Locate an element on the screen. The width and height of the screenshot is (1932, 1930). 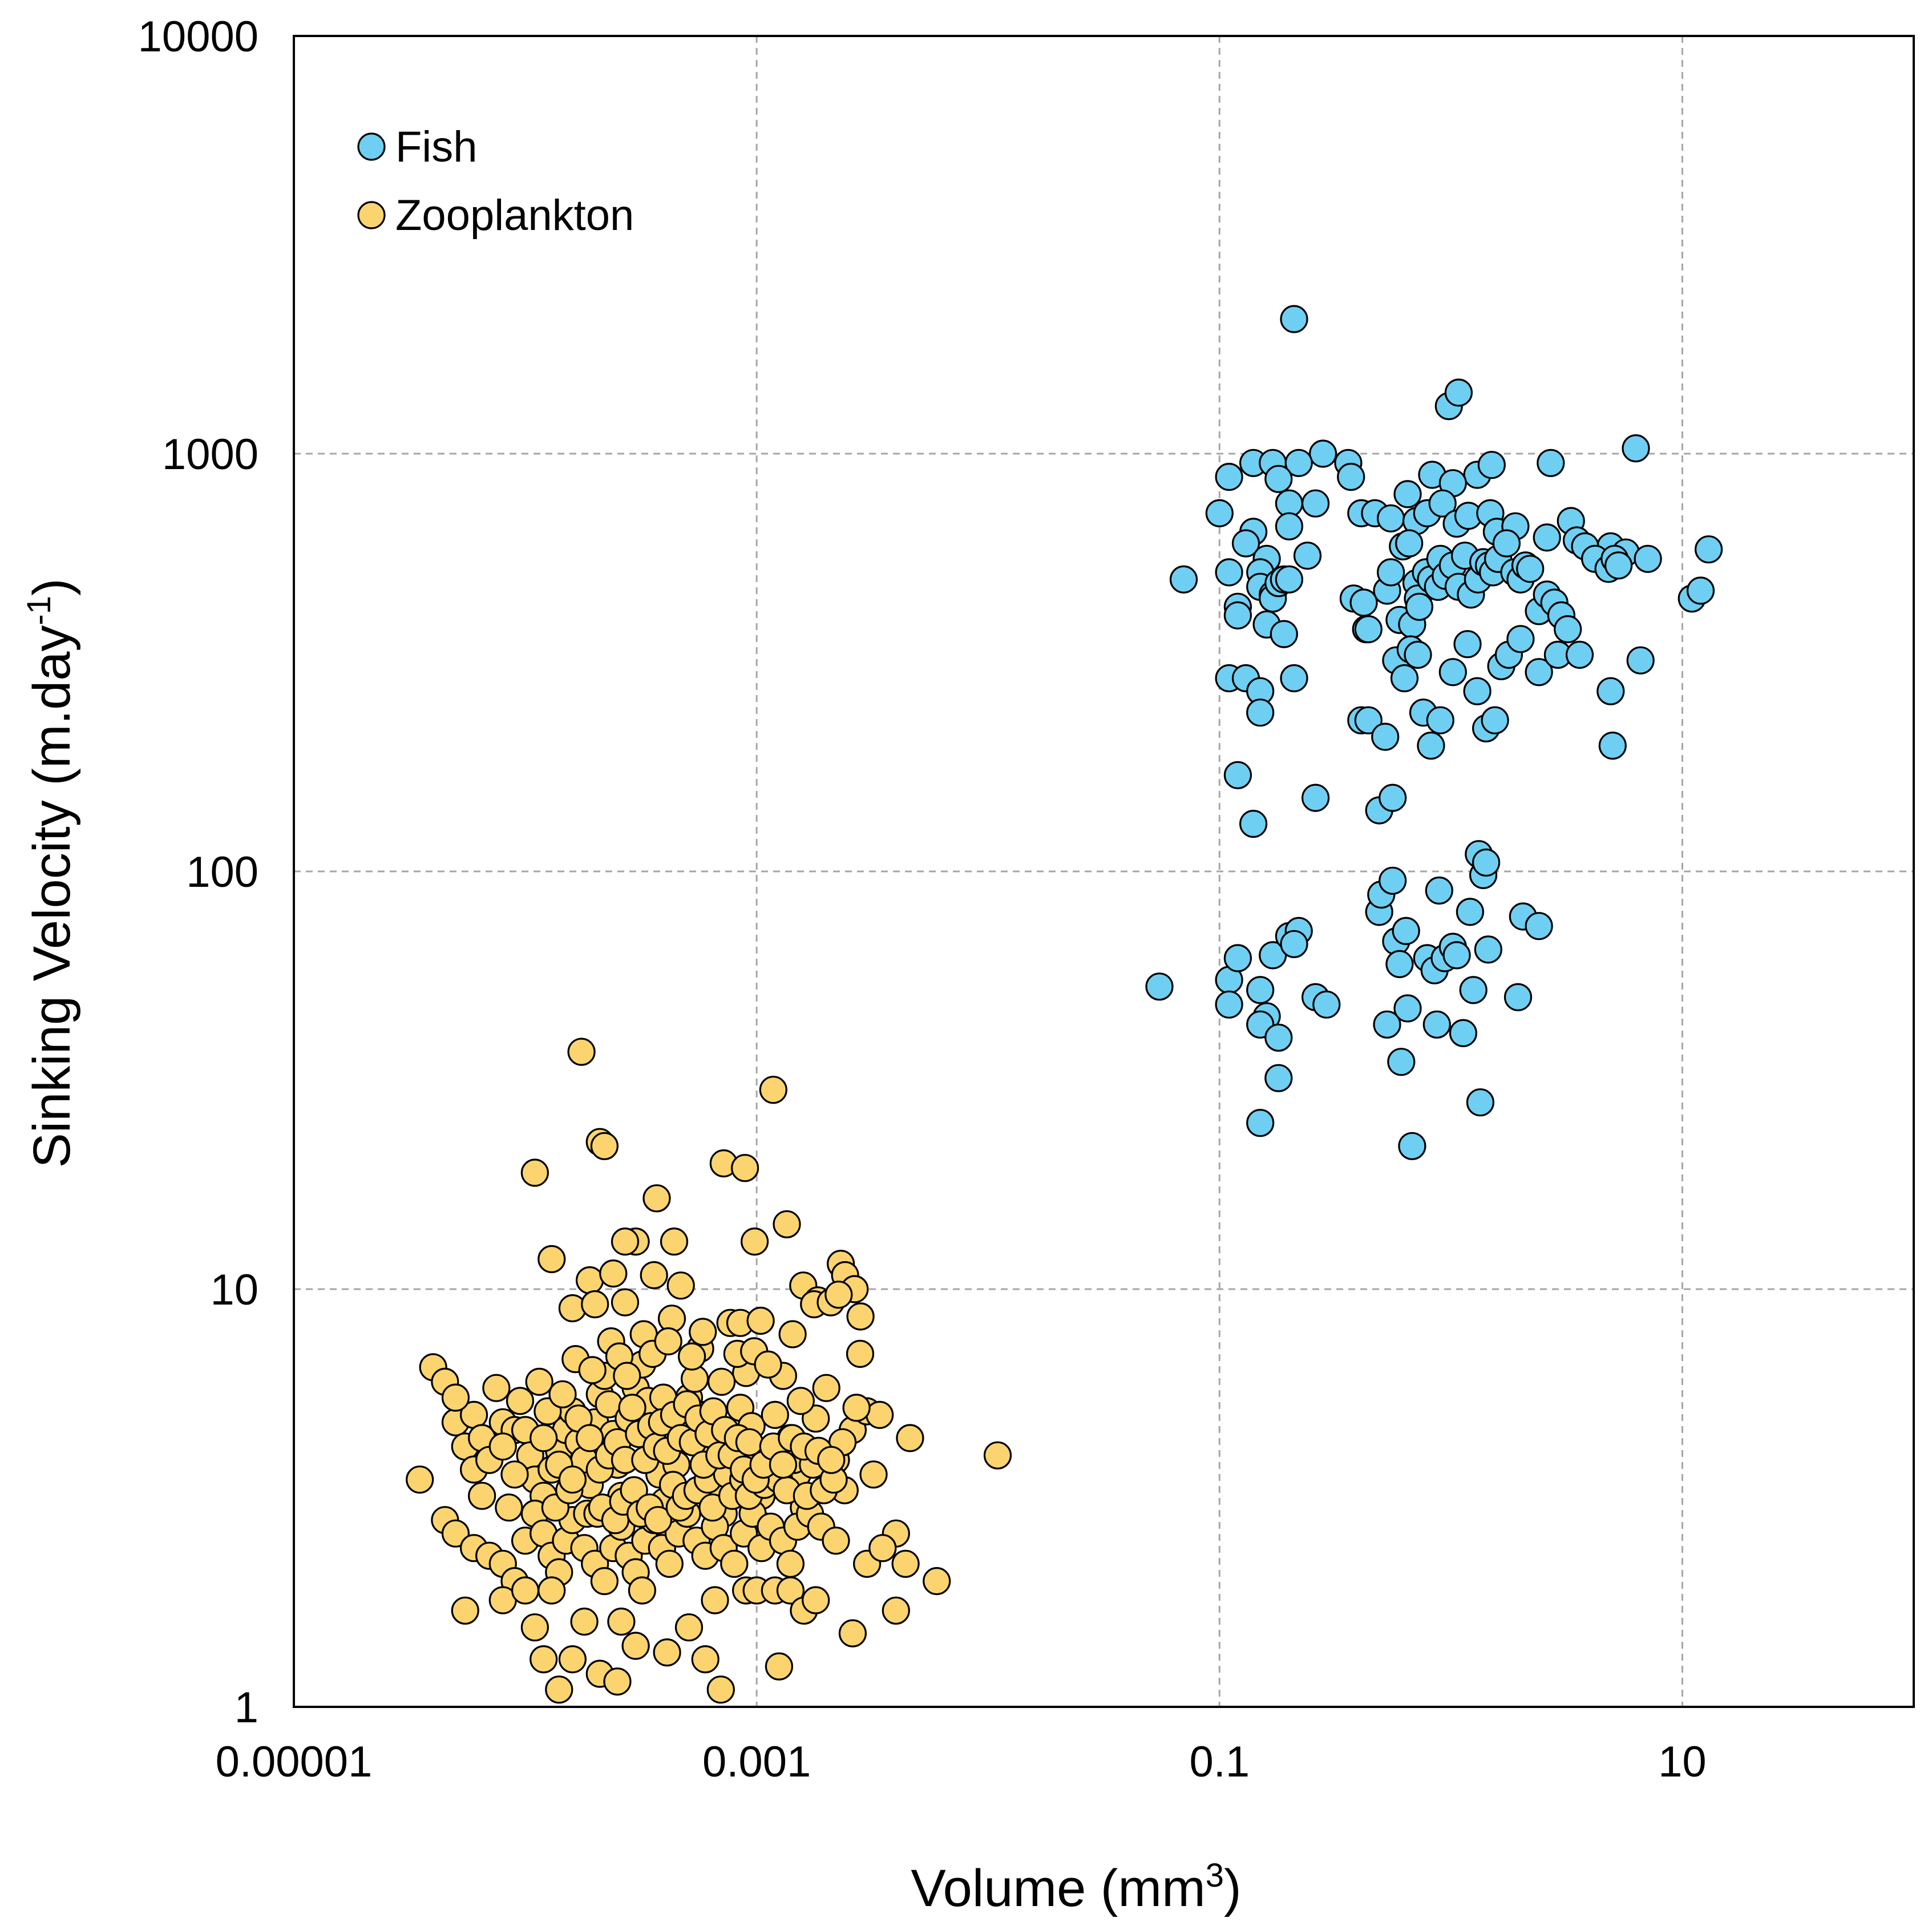
y-tick-label: 10000 is located at coordinates (198, 37).